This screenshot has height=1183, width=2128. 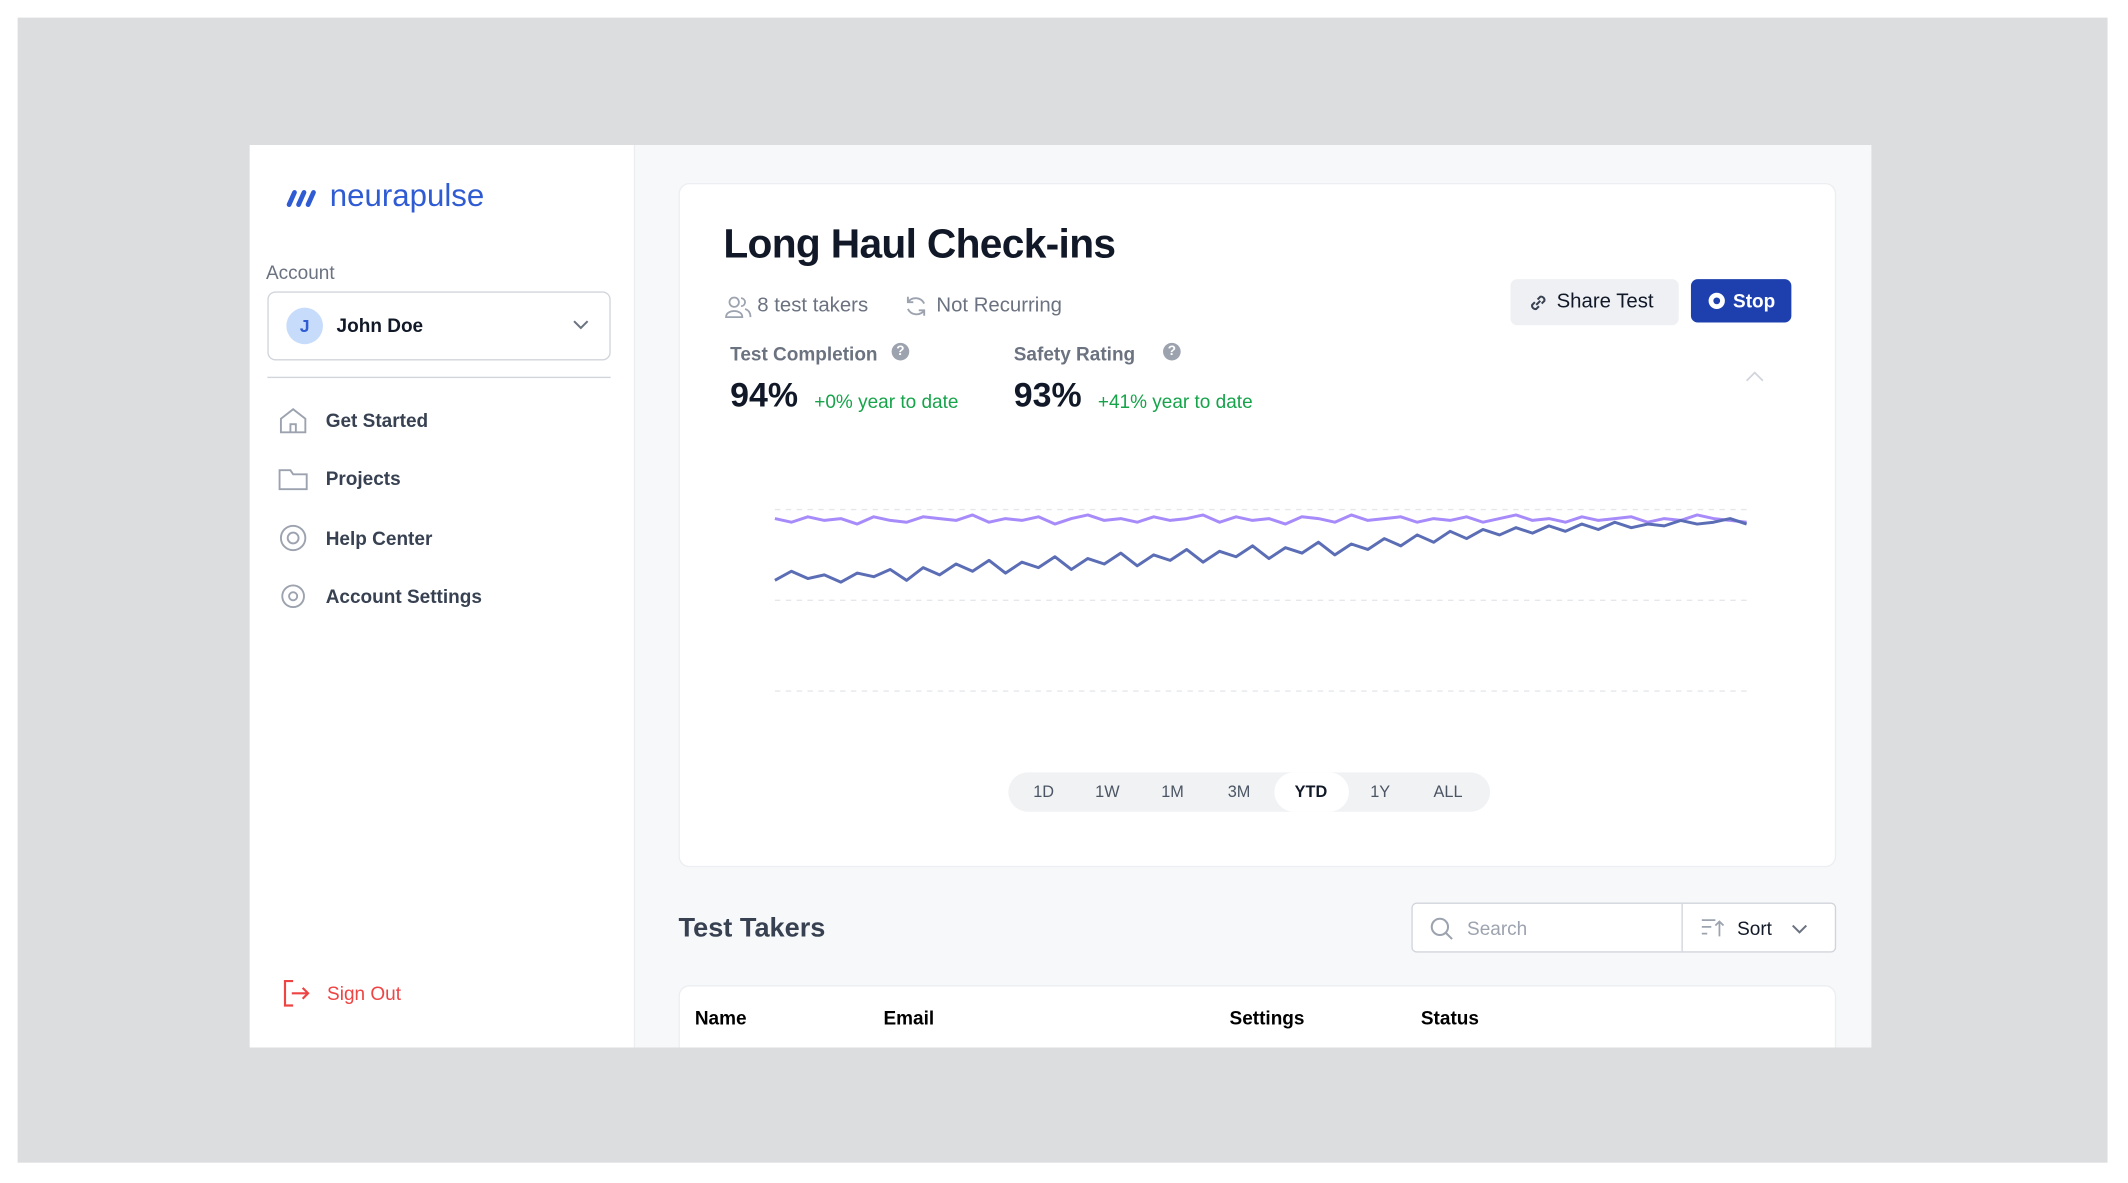 What do you see at coordinates (300, 272) in the screenshot?
I see `account-label: Account` at bounding box center [300, 272].